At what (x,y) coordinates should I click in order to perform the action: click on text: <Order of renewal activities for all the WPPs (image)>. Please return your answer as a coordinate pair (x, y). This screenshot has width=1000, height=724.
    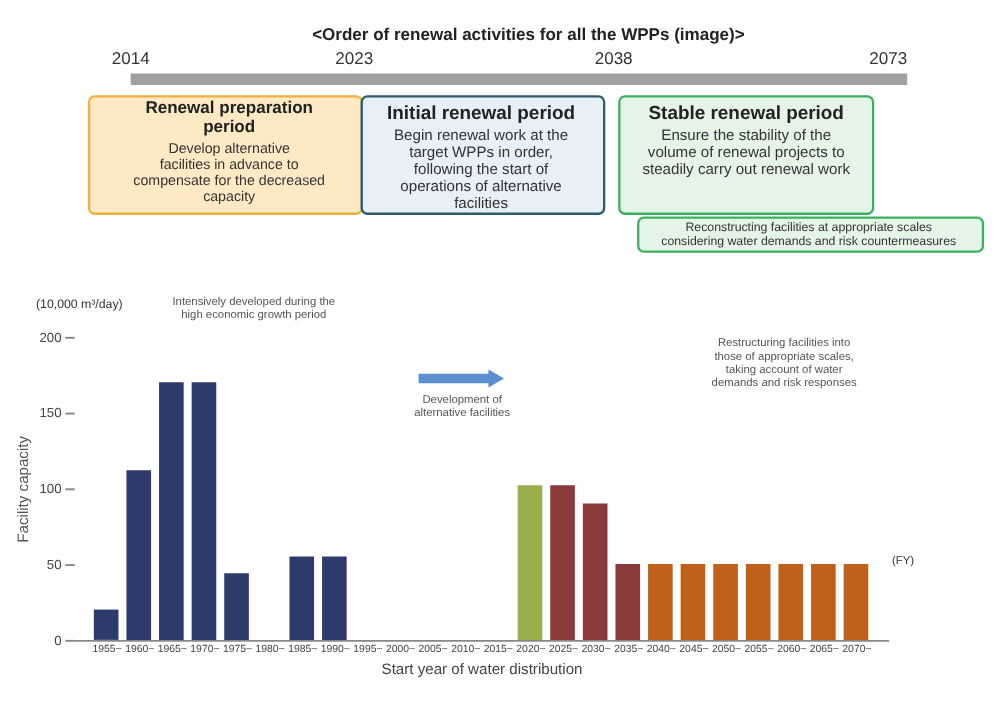
    Looking at the image, I should click on (528, 33).